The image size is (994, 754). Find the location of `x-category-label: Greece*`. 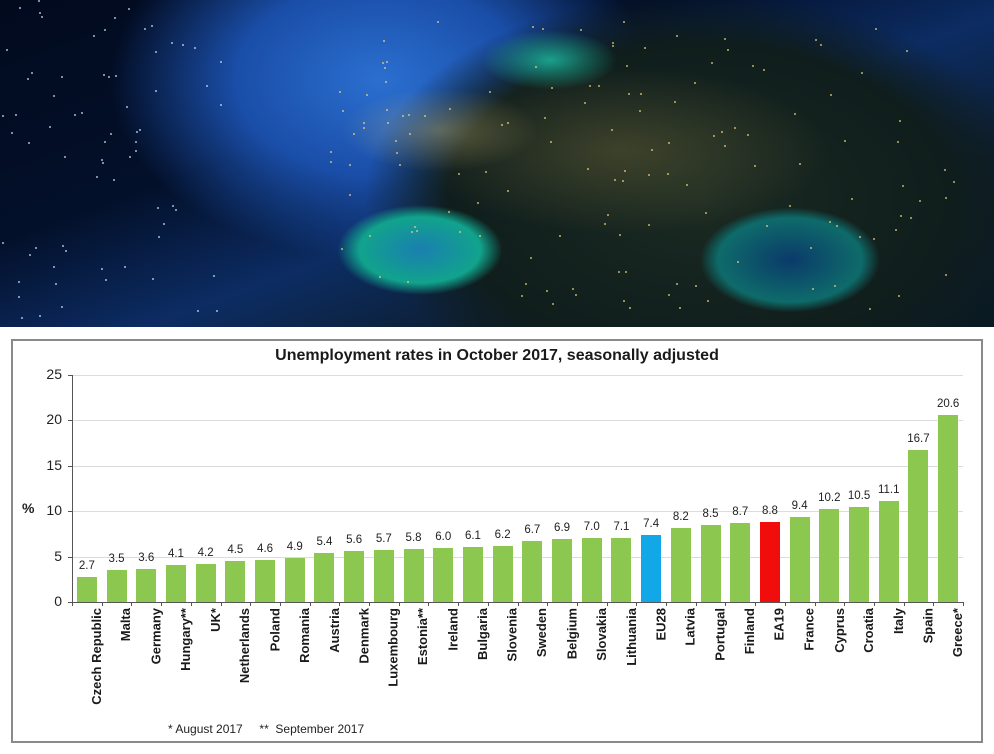

x-category-label: Greece* is located at coordinates (958, 633).